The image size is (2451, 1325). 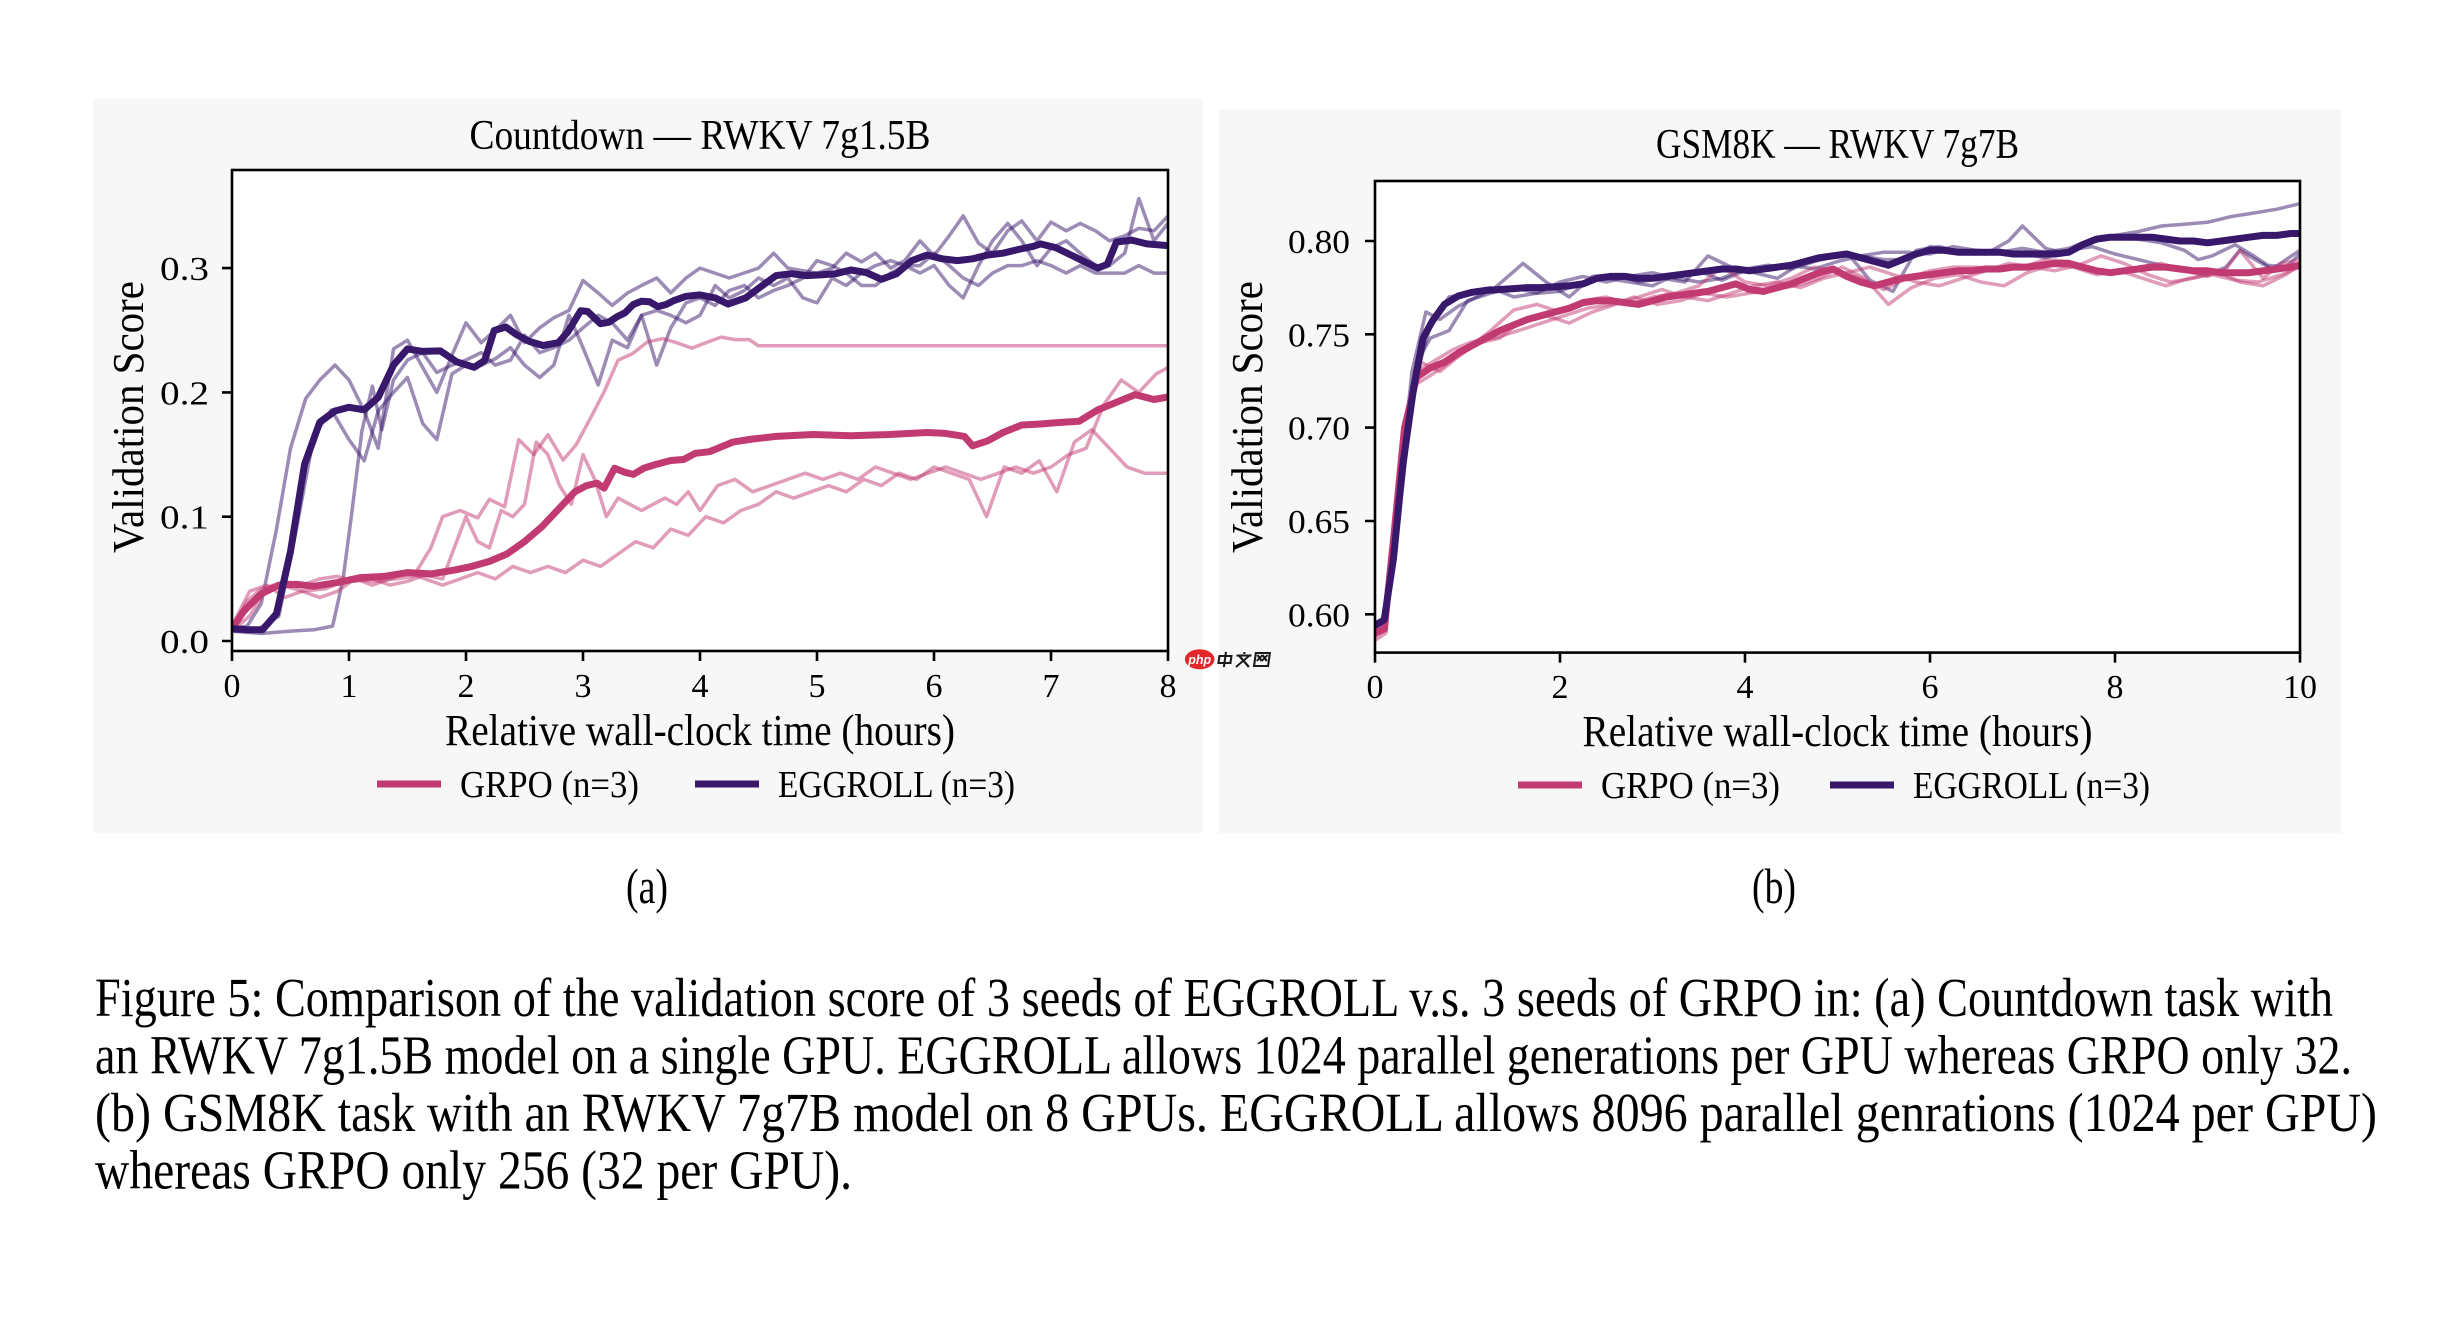 I want to click on svg-text: 1, so click(x=349, y=686).